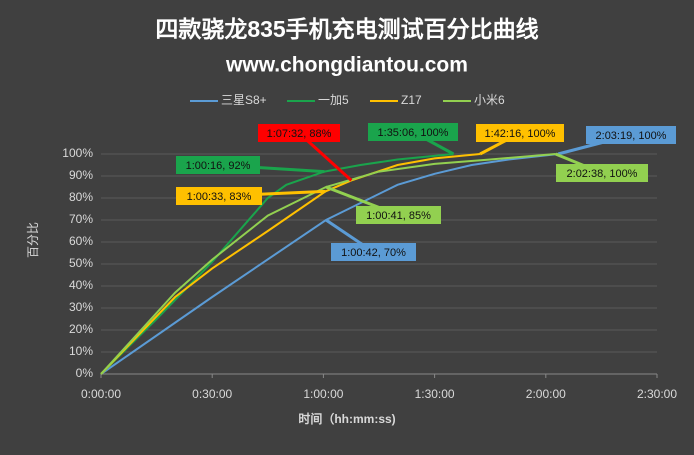 This screenshot has height=455, width=694. I want to click on y-tick-label: 10%, so click(81, 351).